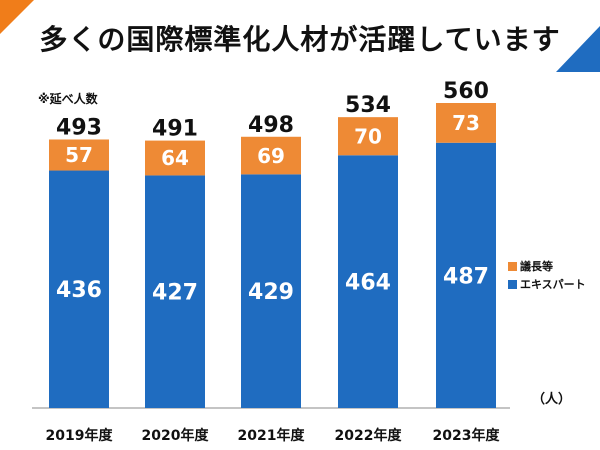 This screenshot has width=600, height=450. What do you see at coordinates (175, 129) in the screenshot?
I see `total-label-2020年度: 491` at bounding box center [175, 129].